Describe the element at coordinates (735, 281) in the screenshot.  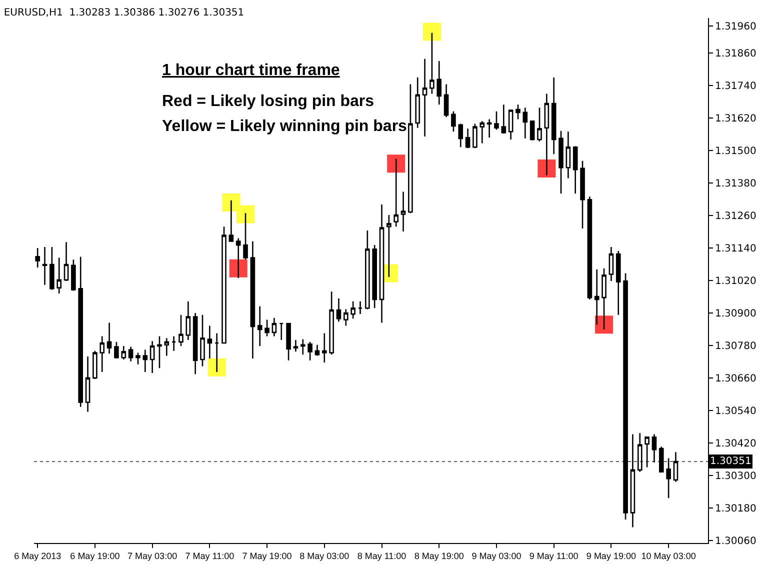
I see `y-tick-label: 1.31020` at that location.